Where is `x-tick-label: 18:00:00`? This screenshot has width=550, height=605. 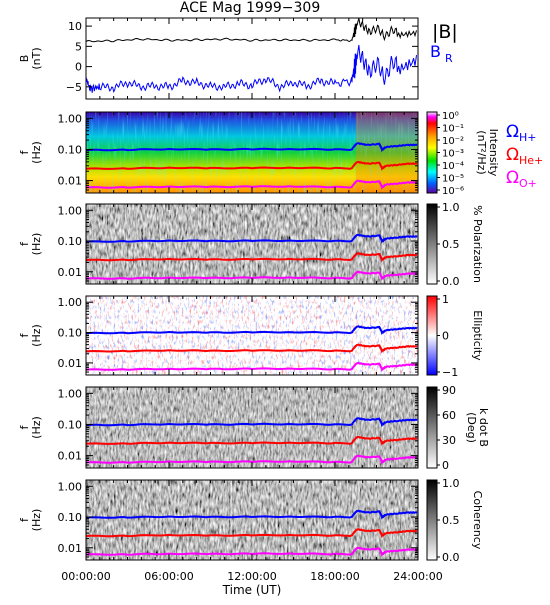 x-tick-label: 18:00:00 is located at coordinates (334, 576).